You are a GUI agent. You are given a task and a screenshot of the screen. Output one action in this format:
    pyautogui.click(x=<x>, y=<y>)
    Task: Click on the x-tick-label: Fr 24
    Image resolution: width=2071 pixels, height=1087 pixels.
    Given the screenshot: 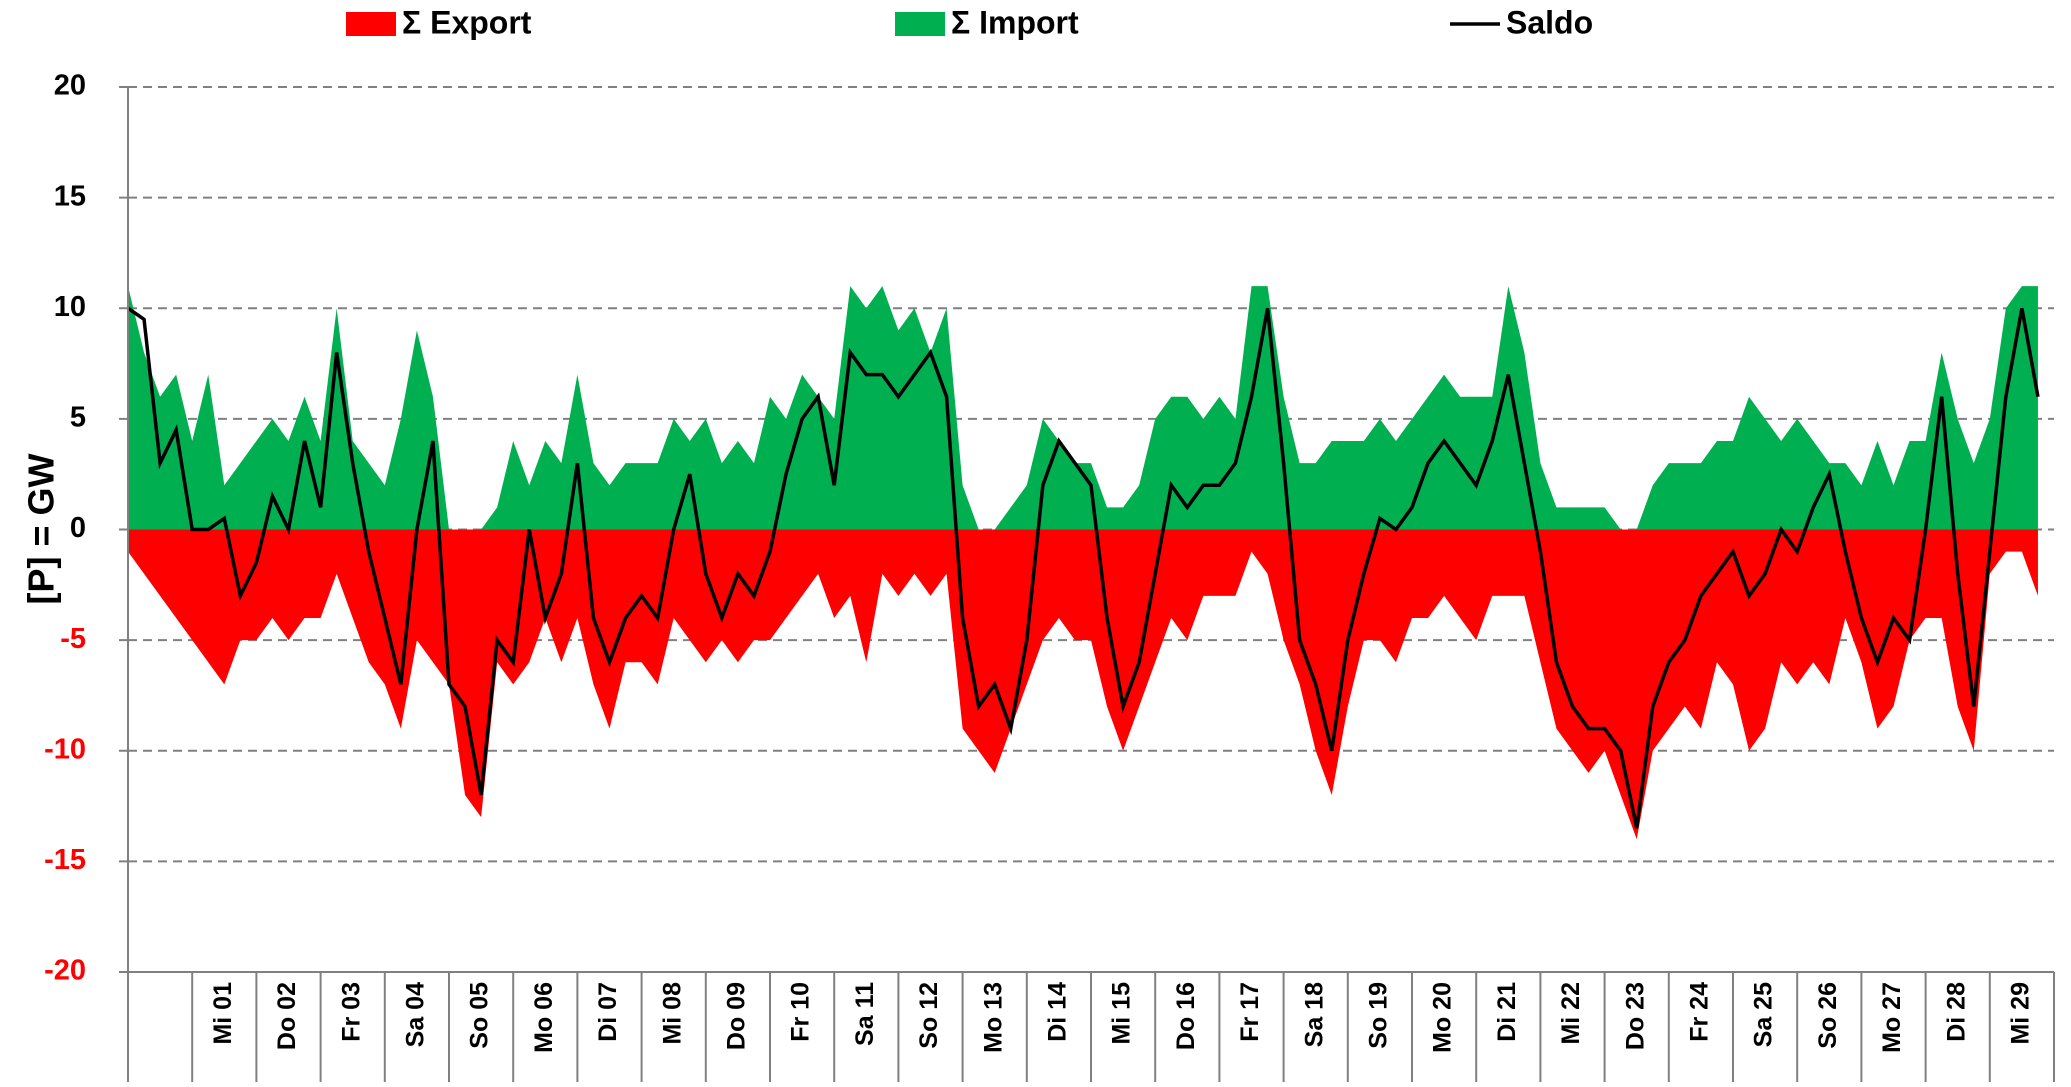 What is the action you would take?
    pyautogui.click(x=1700, y=1012)
    